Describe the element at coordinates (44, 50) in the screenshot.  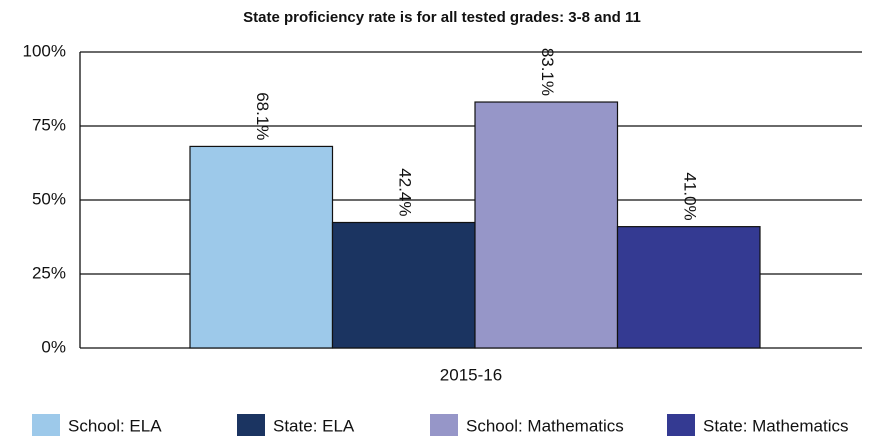
I see `y-tick-label: 100%` at that location.